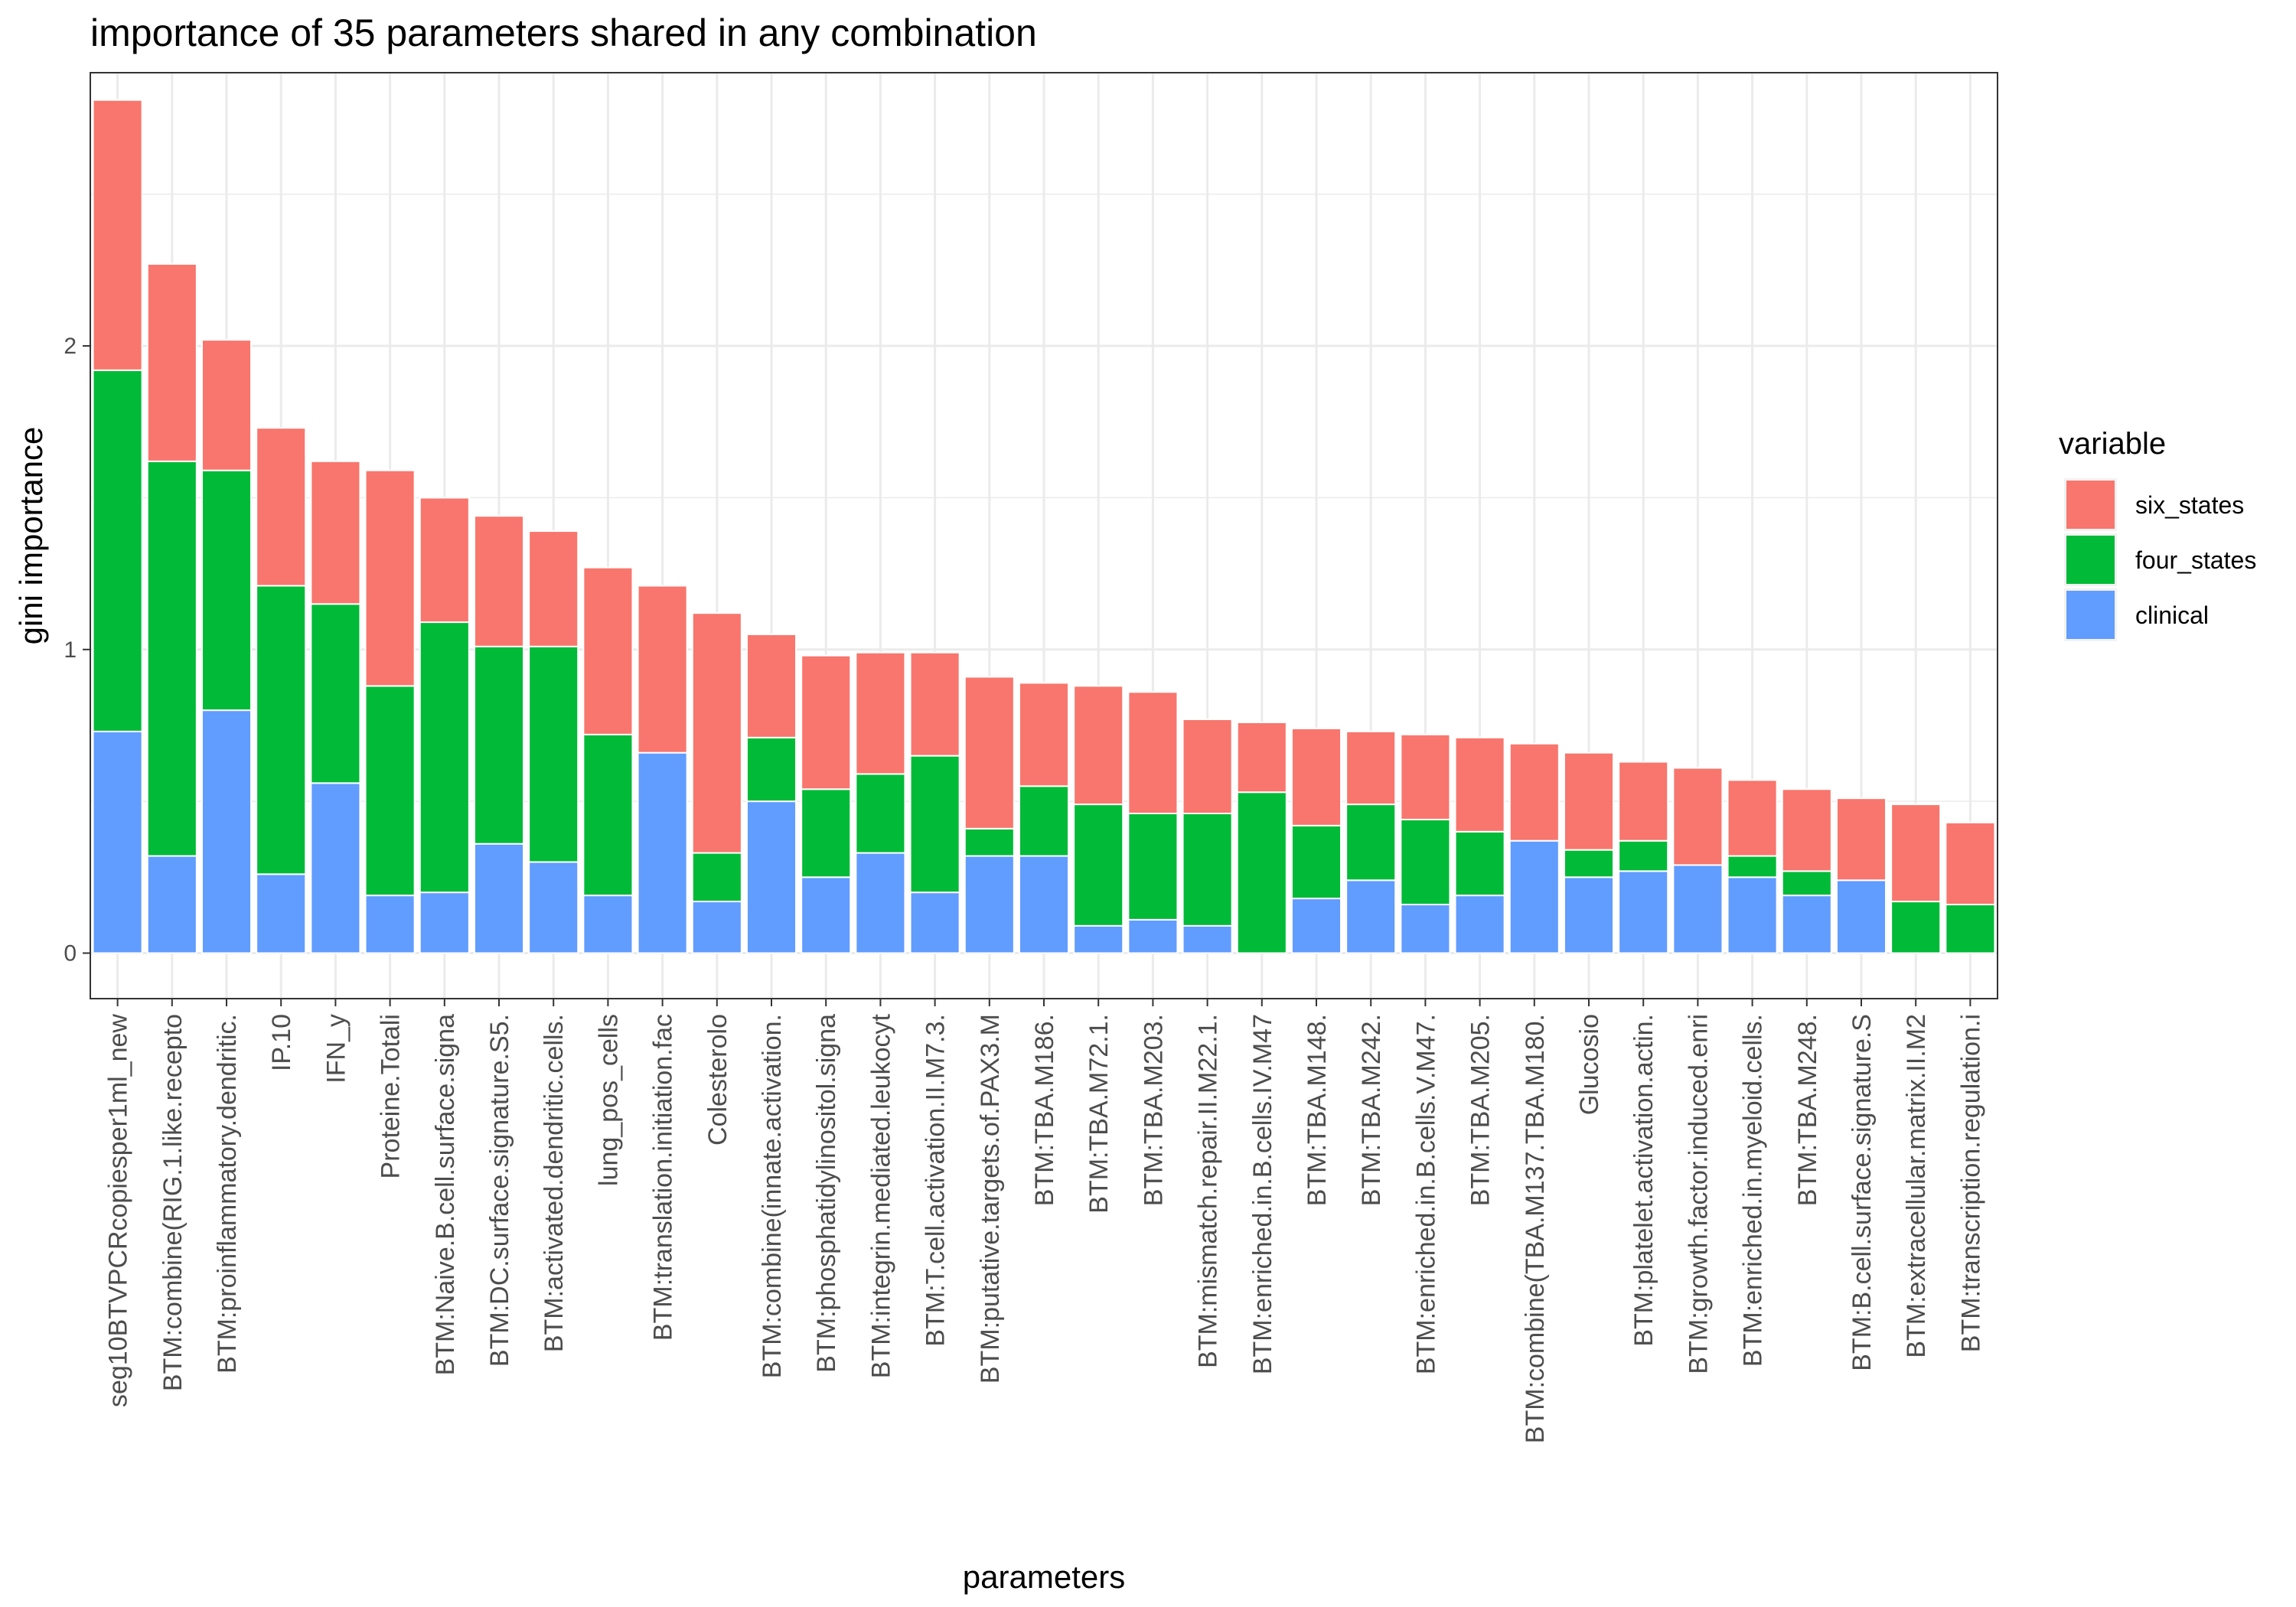 This screenshot has width=2296, height=1607. I want to click on legend-key-six_states, so click(2090, 505).